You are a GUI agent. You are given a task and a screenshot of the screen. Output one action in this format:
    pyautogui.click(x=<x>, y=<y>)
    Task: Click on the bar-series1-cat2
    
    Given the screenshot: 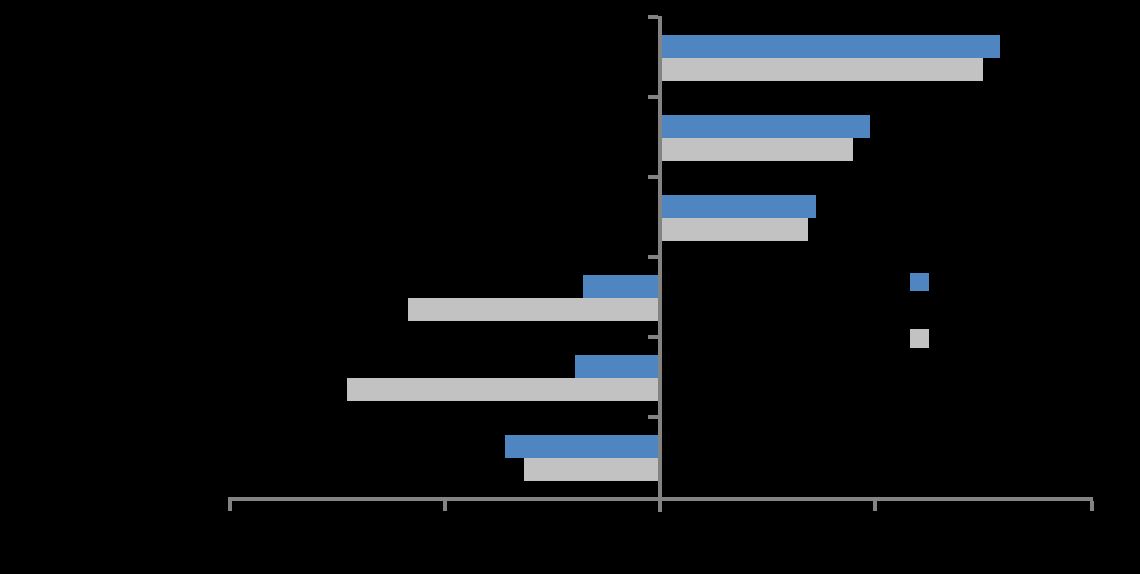 What is the action you would take?
    pyautogui.click(x=766, y=126)
    